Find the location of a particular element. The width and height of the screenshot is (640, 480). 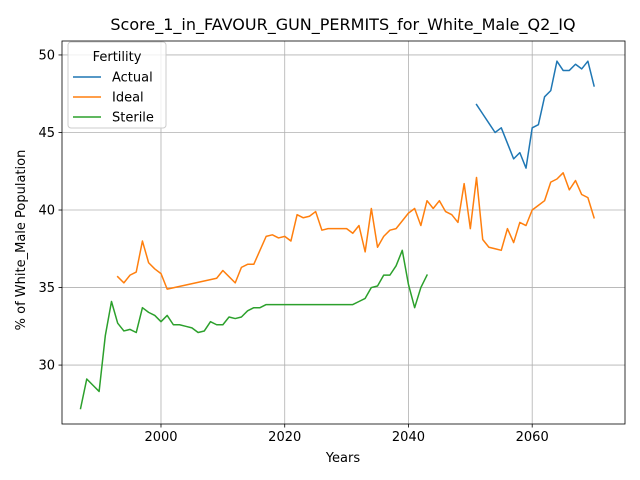

y-tick-label: 35 is located at coordinates (46, 288).